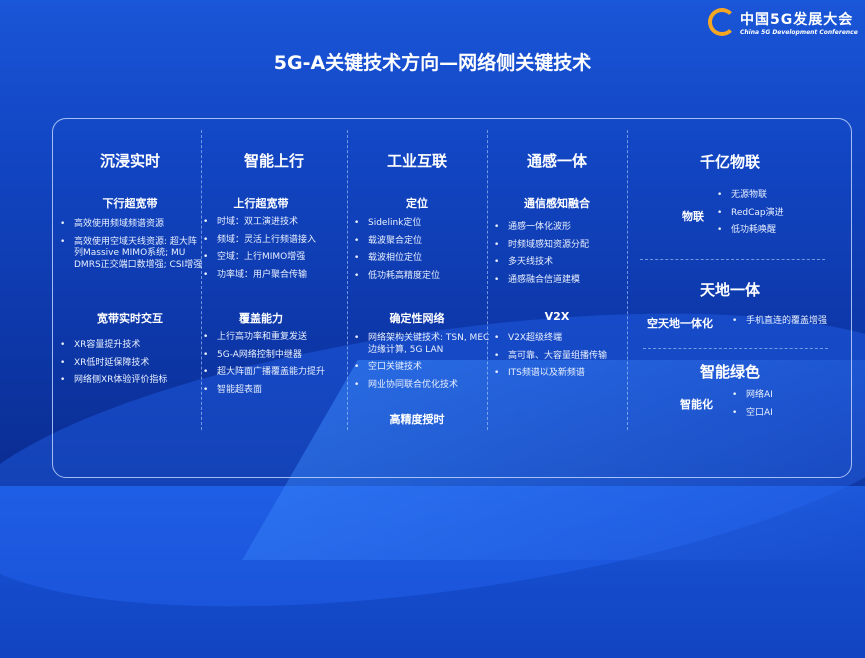  What do you see at coordinates (775, 231) in the screenshot?
I see `list-item: 低功耗唤醒` at bounding box center [775, 231].